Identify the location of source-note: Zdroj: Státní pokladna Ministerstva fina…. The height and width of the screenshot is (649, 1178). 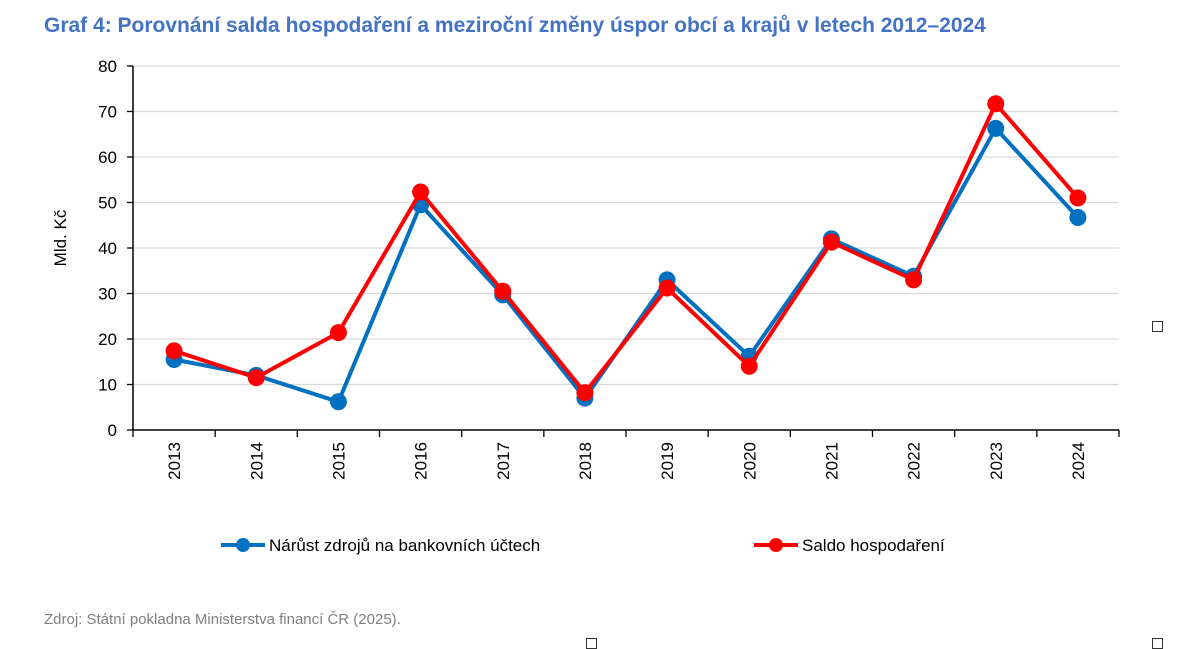
(222, 619).